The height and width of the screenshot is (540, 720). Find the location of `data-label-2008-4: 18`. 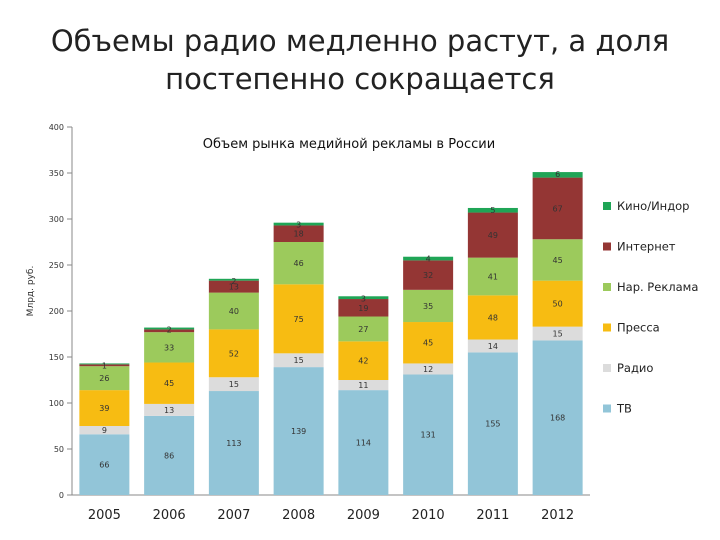

data-label-2008-4: 18 is located at coordinates (299, 234).